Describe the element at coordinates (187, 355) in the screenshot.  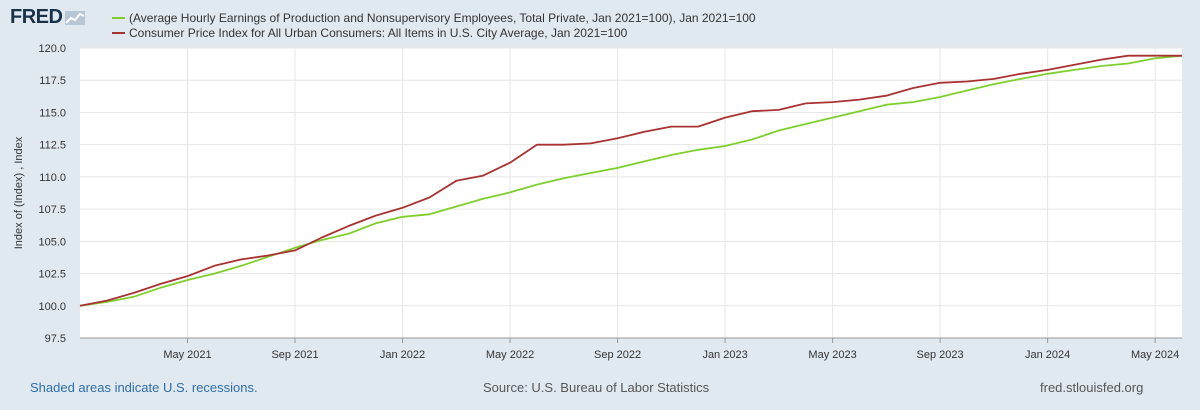
I see `x-tick-label: May 2021` at that location.